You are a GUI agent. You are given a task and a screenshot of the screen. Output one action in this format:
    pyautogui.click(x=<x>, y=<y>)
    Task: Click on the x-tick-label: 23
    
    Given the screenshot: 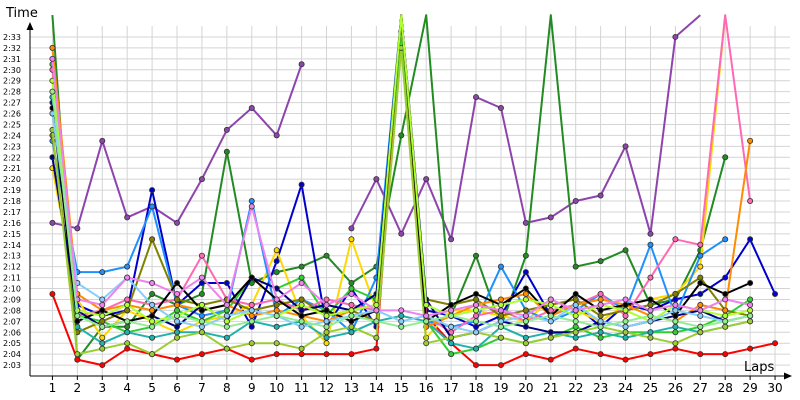 What is the action you would take?
    pyautogui.click(x=600, y=388)
    